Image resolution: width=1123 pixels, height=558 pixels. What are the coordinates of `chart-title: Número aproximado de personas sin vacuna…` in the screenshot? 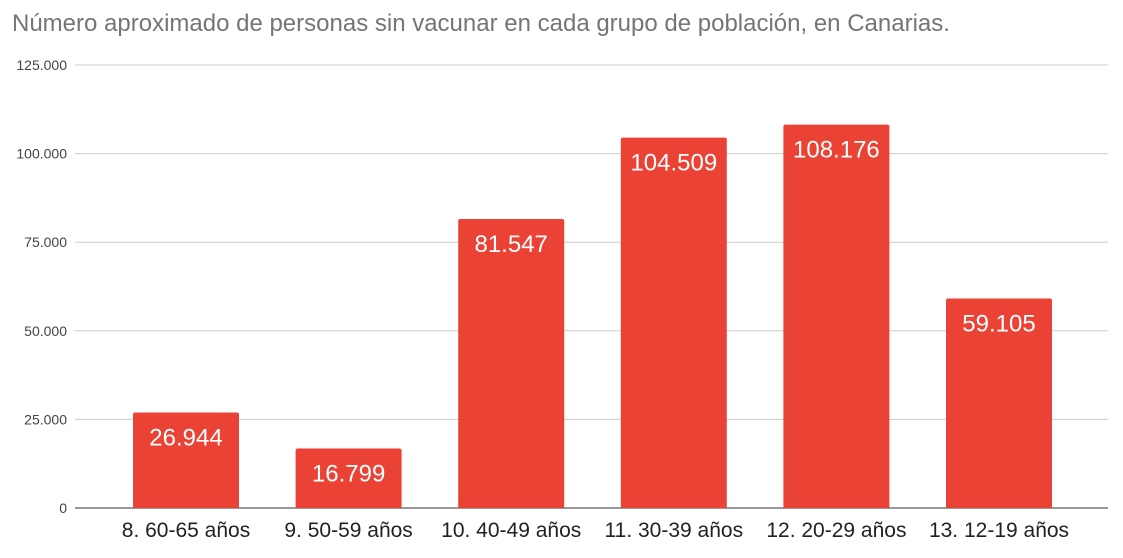 It's located at (481, 23).